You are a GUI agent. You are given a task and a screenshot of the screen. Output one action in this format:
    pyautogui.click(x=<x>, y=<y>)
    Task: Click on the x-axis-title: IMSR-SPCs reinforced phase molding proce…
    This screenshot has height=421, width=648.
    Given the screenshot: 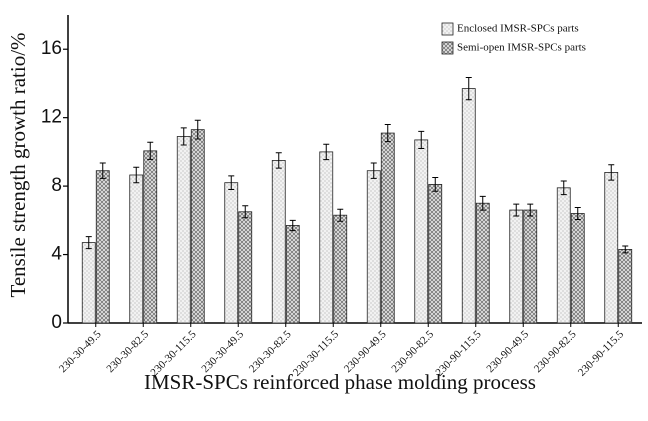 What is the action you would take?
    pyautogui.click(x=340, y=382)
    